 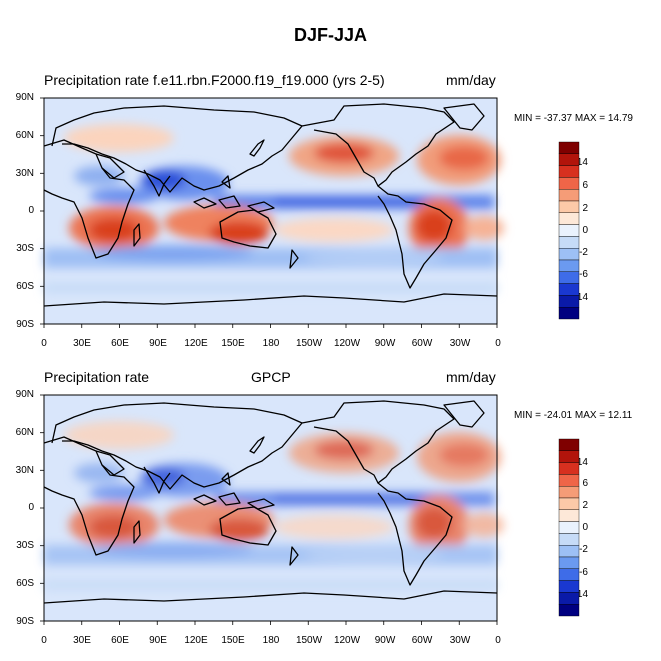 What do you see at coordinates (471, 377) in the screenshot?
I see `panel-2-units: mm/day` at bounding box center [471, 377].